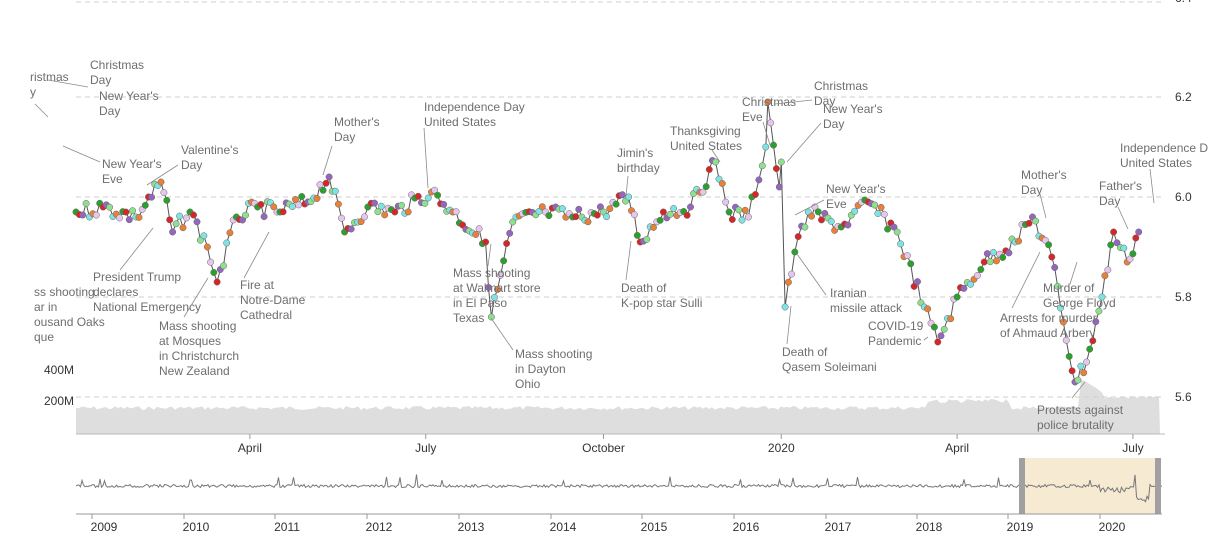  I want to click on overview-tick-label: 2011, so click(287, 527).